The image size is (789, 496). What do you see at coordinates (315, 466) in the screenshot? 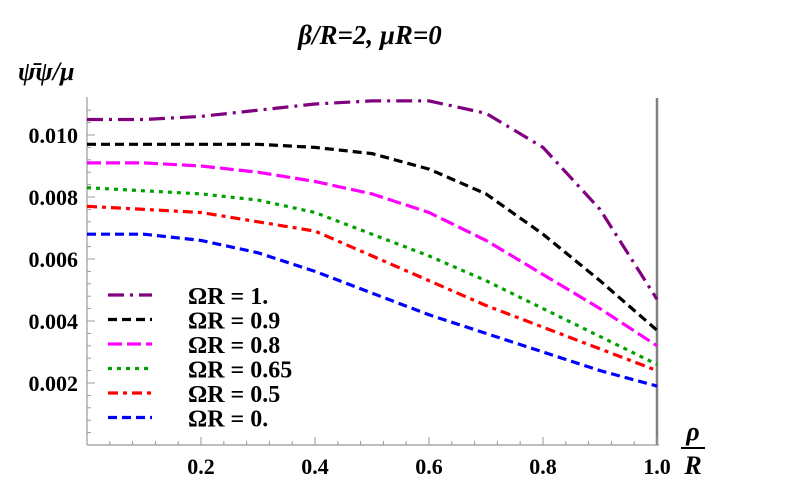
I see `x-tick-label: 0.4` at bounding box center [315, 466].